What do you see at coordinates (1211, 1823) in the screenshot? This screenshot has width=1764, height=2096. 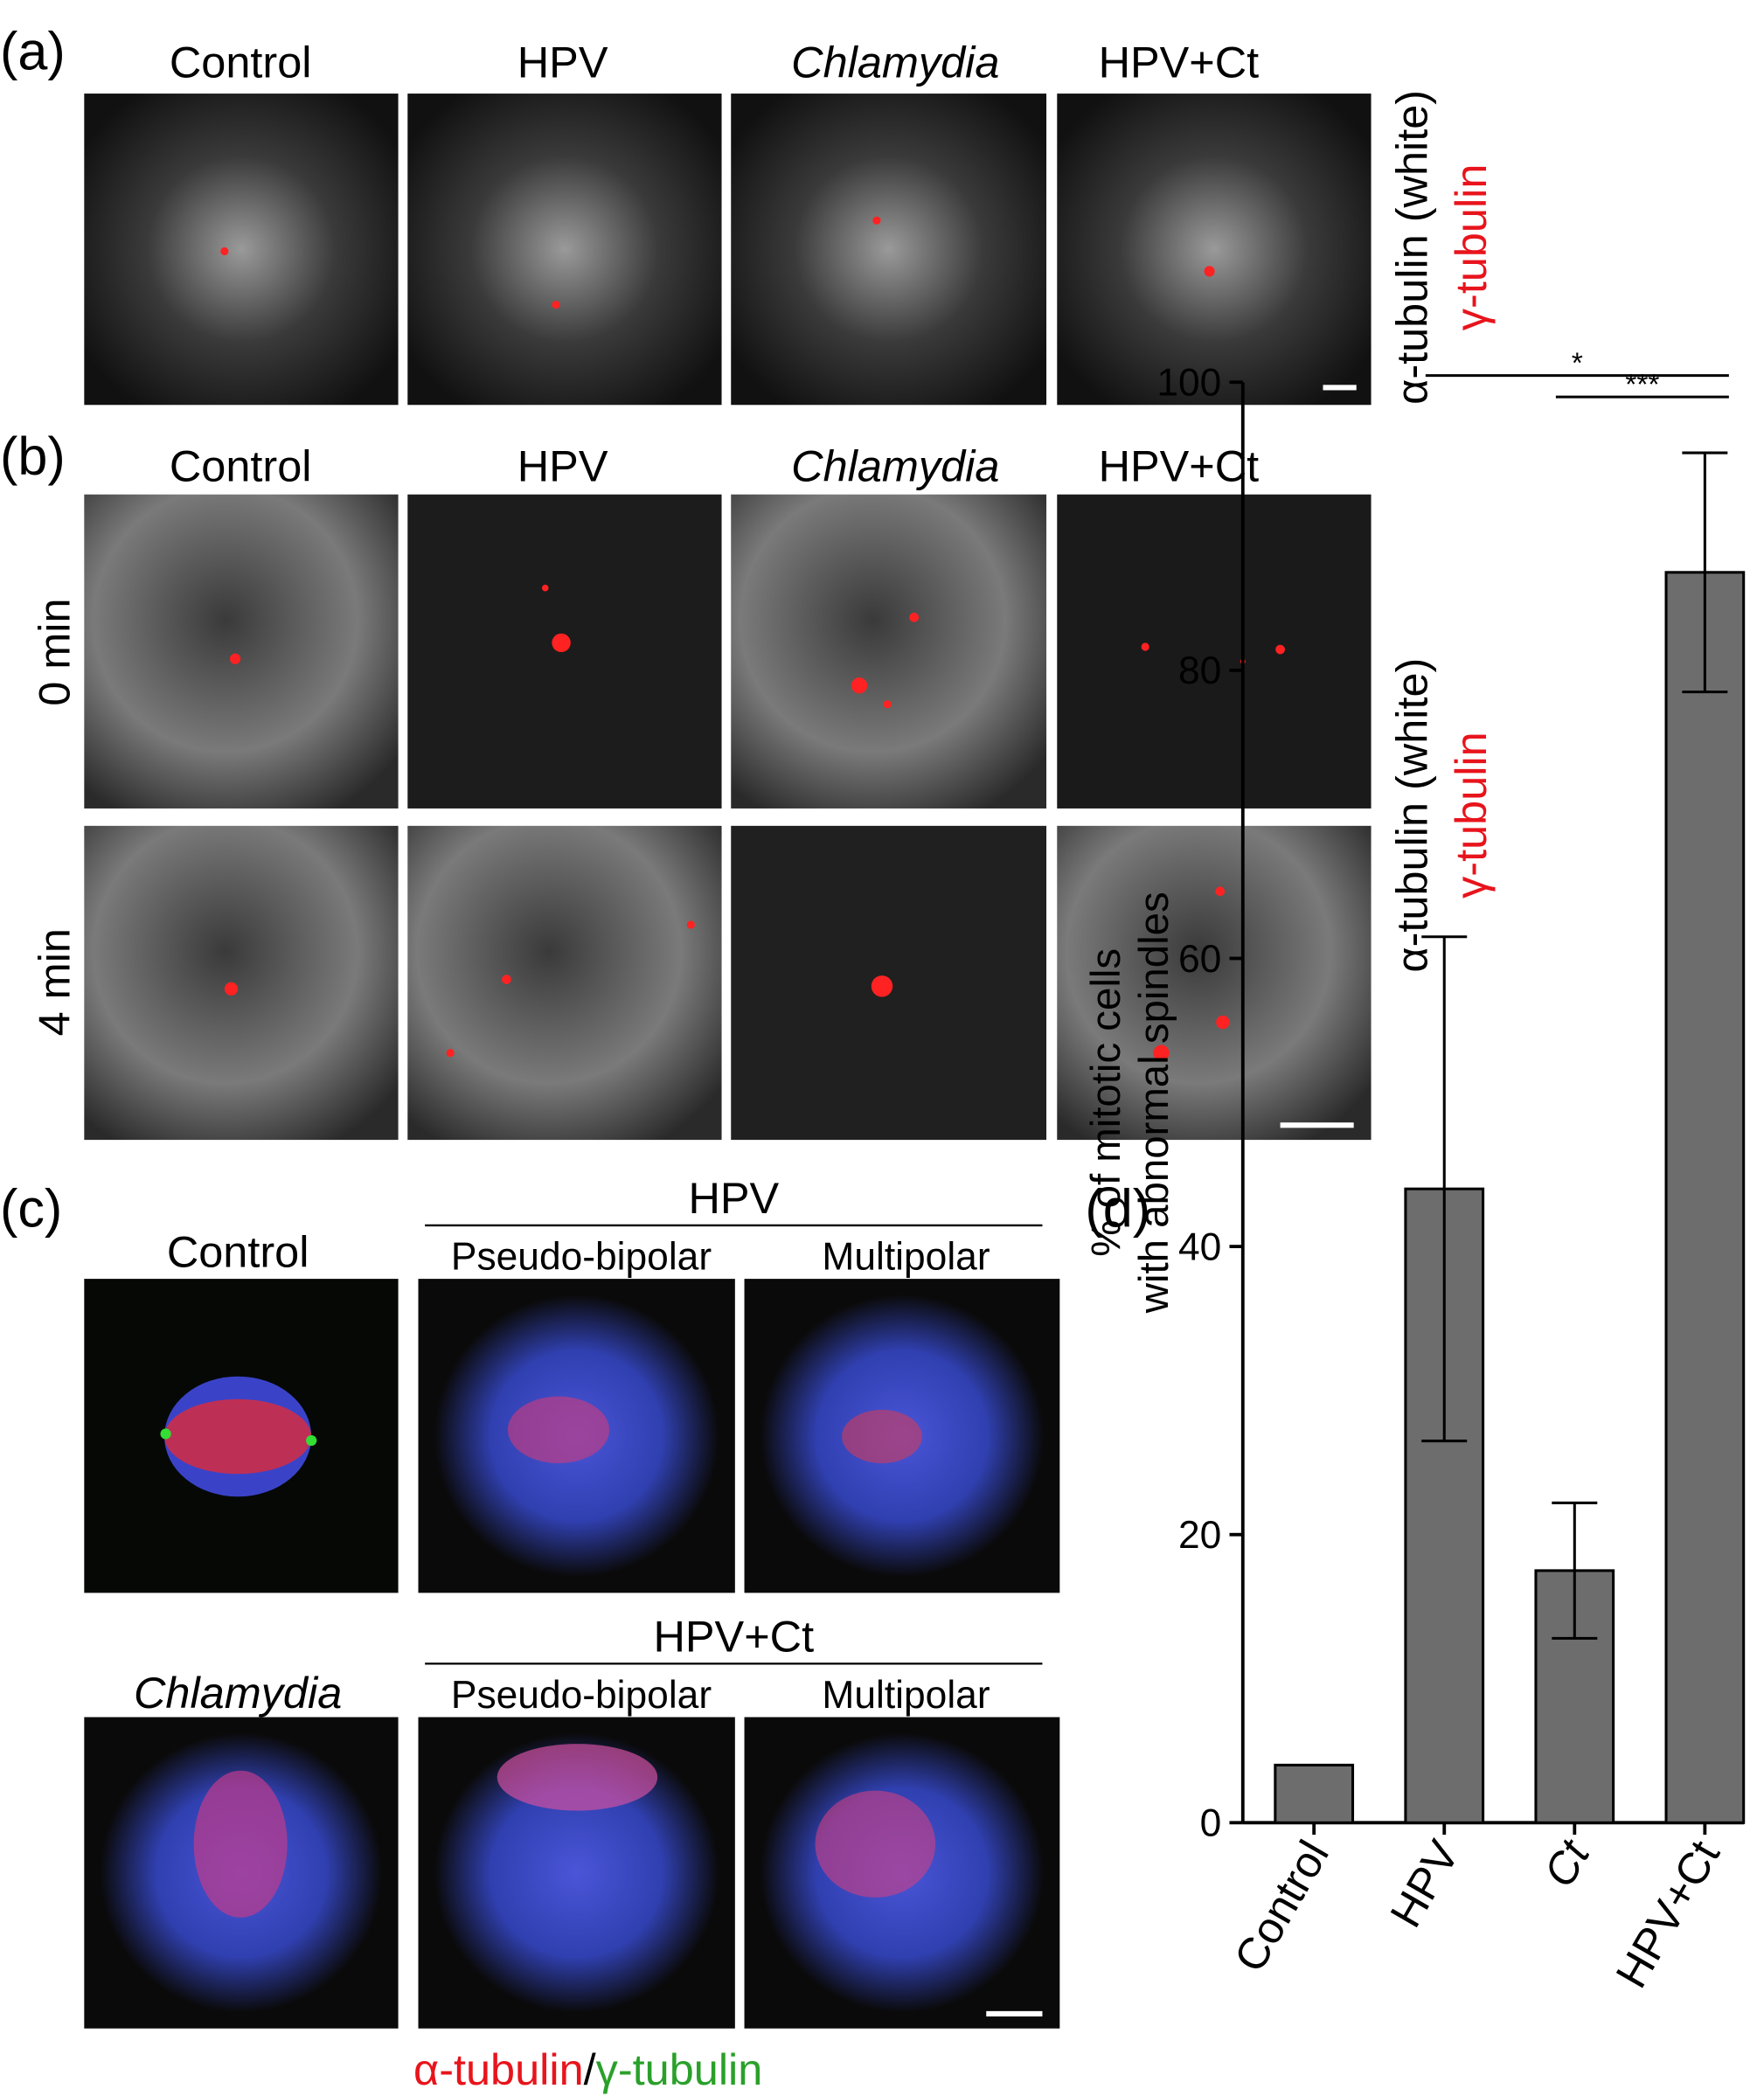 I see `y-tick-label: 0` at bounding box center [1211, 1823].